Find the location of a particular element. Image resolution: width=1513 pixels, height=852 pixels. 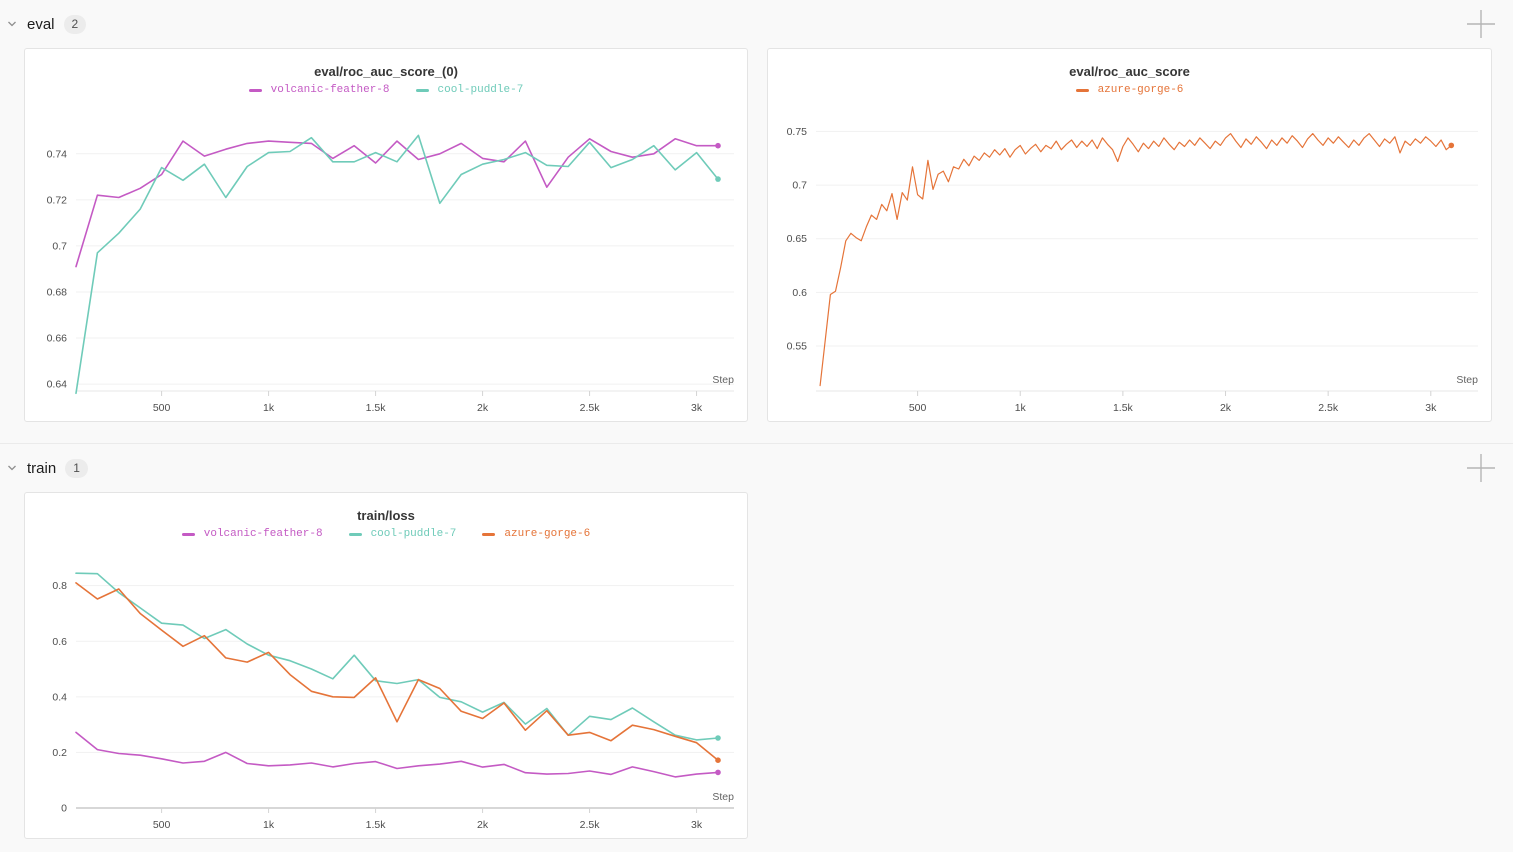

svg-text: 0.2 is located at coordinates (59, 753).